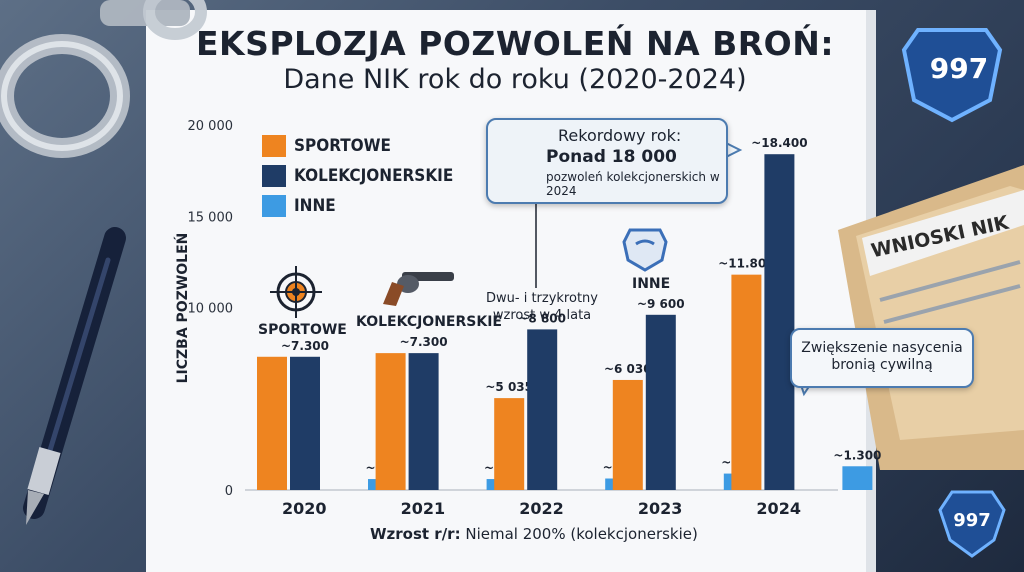  Describe the element at coordinates (305, 346) in the screenshot. I see `data-label-kolekcjonerskie-2020: ~7.300` at that location.